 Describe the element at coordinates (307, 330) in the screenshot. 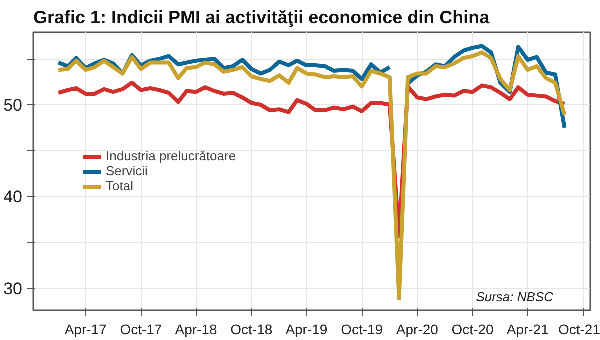

I see `x-tick-label: Apr-19` at that location.